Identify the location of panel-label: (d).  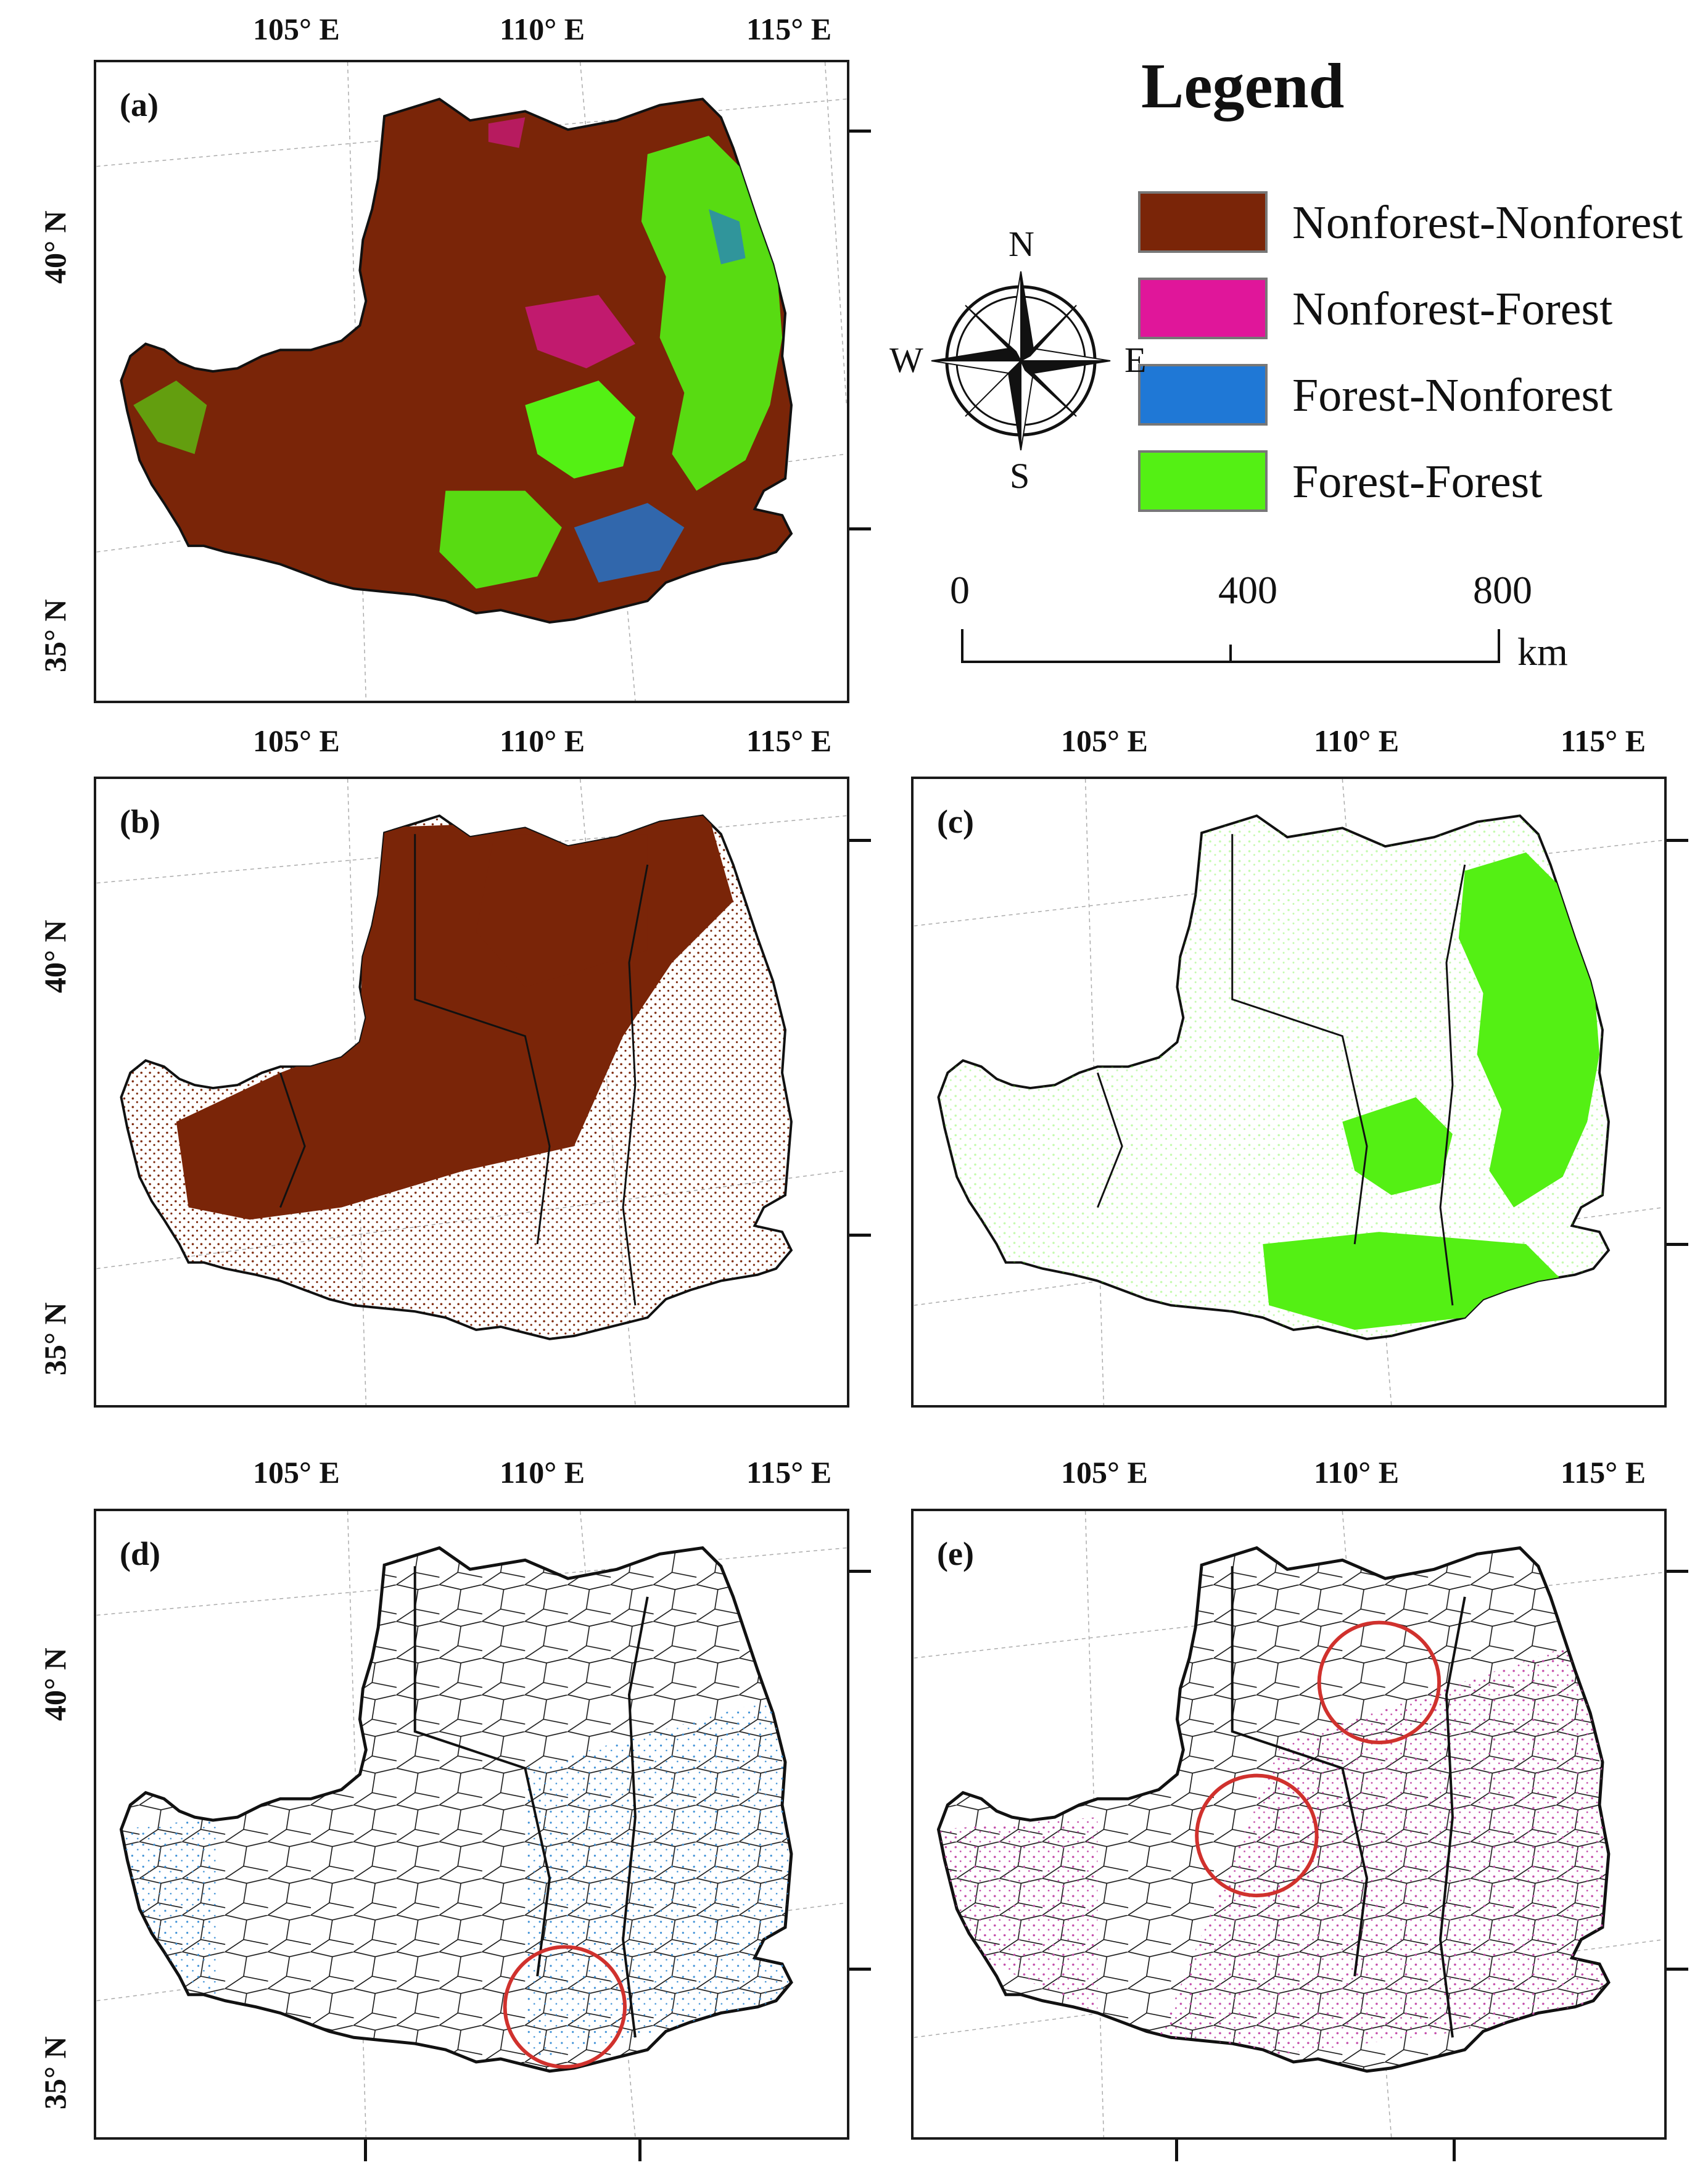
(140, 1553).